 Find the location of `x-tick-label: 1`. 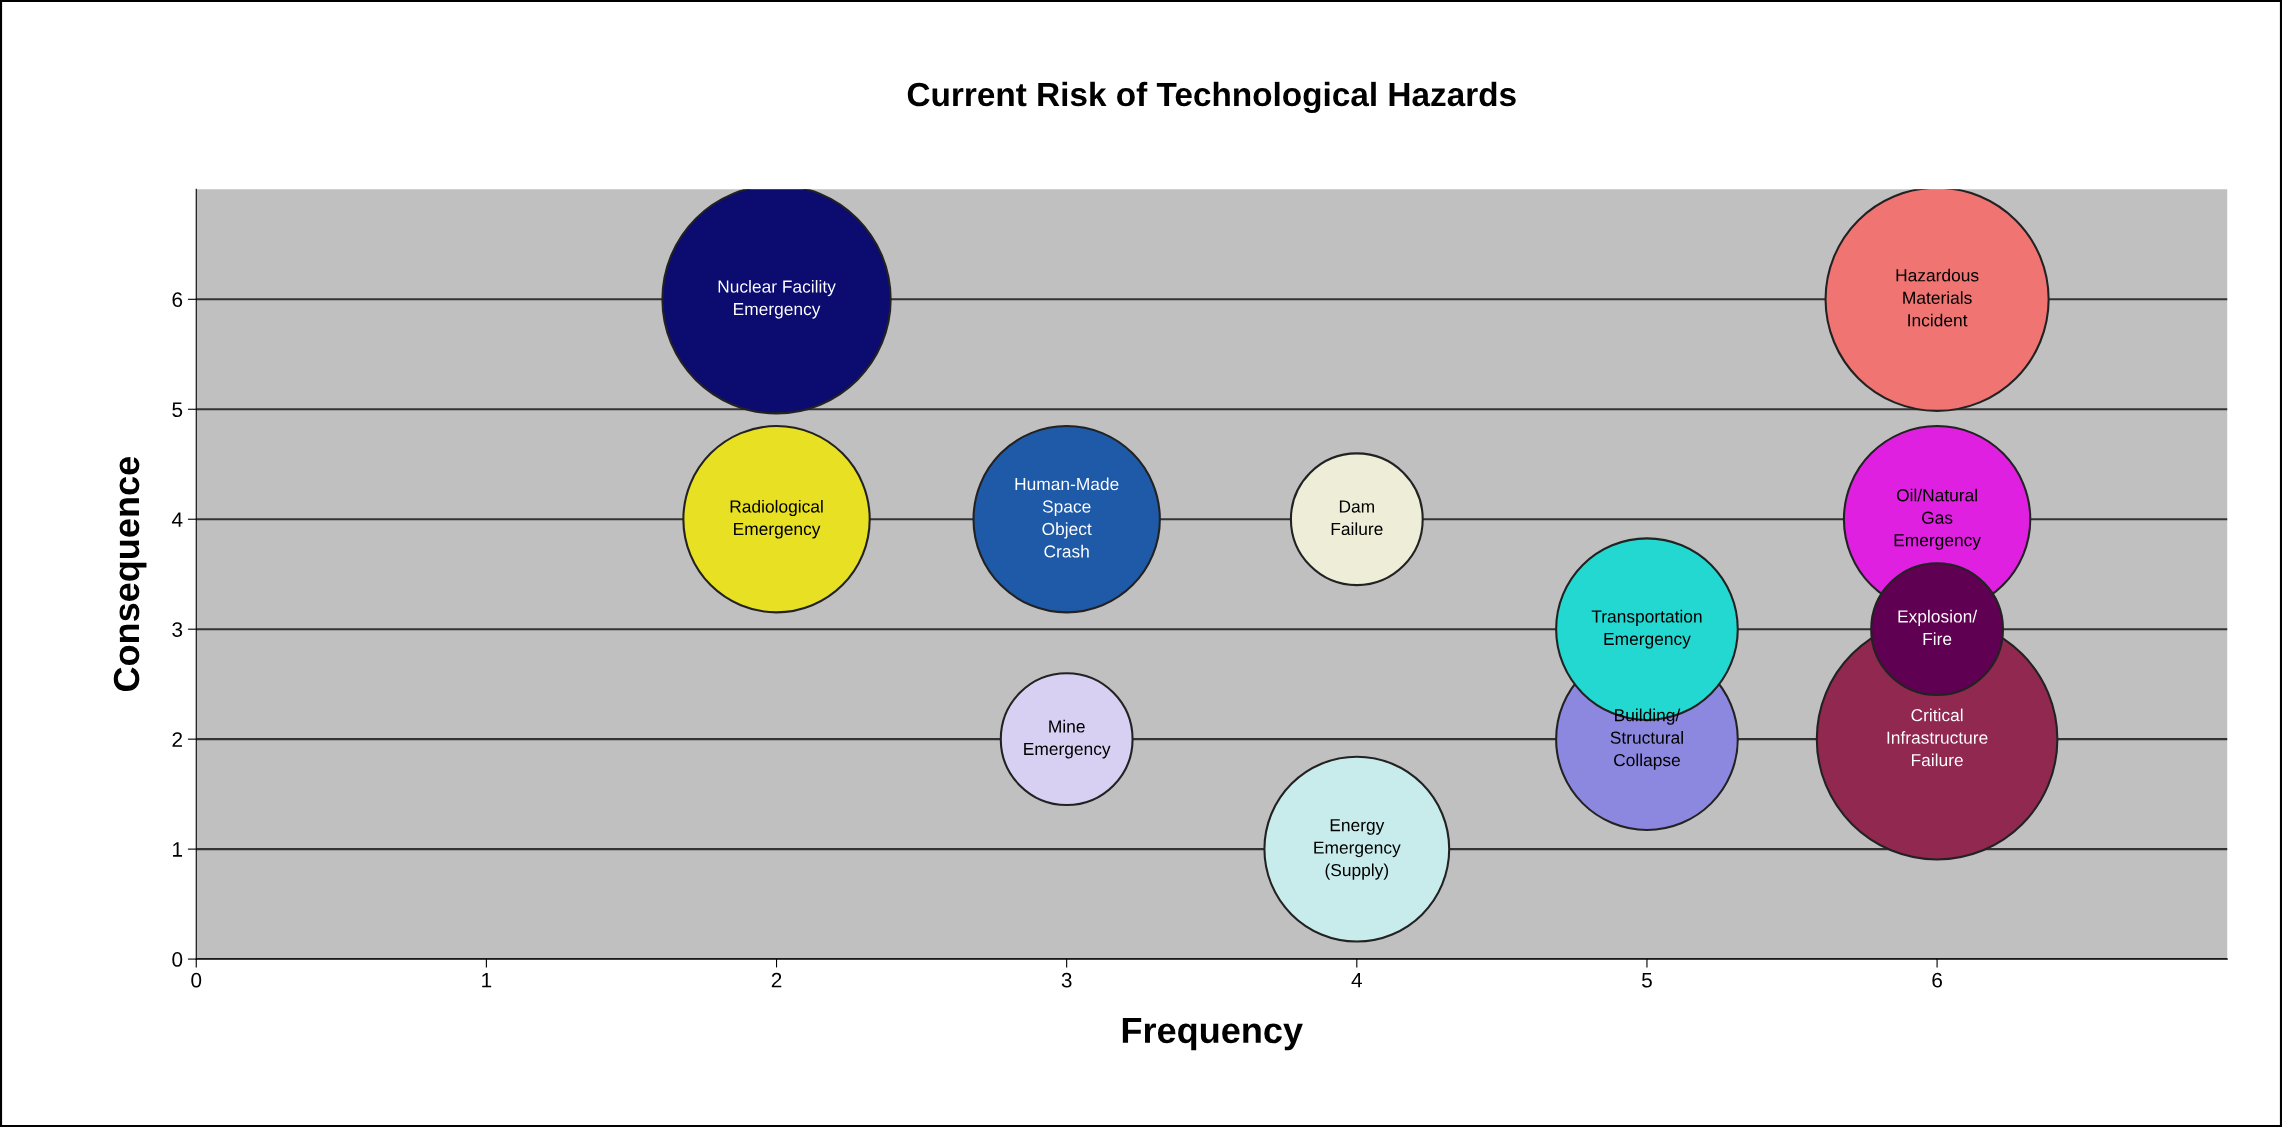

x-tick-label: 1 is located at coordinates (487, 980).